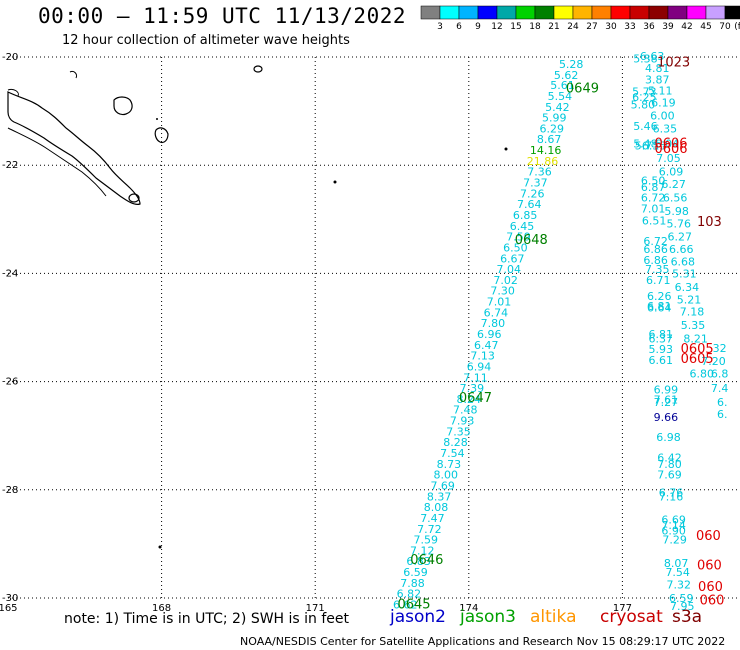  I want to click on wave-height-value: 5.31, so click(684, 273).